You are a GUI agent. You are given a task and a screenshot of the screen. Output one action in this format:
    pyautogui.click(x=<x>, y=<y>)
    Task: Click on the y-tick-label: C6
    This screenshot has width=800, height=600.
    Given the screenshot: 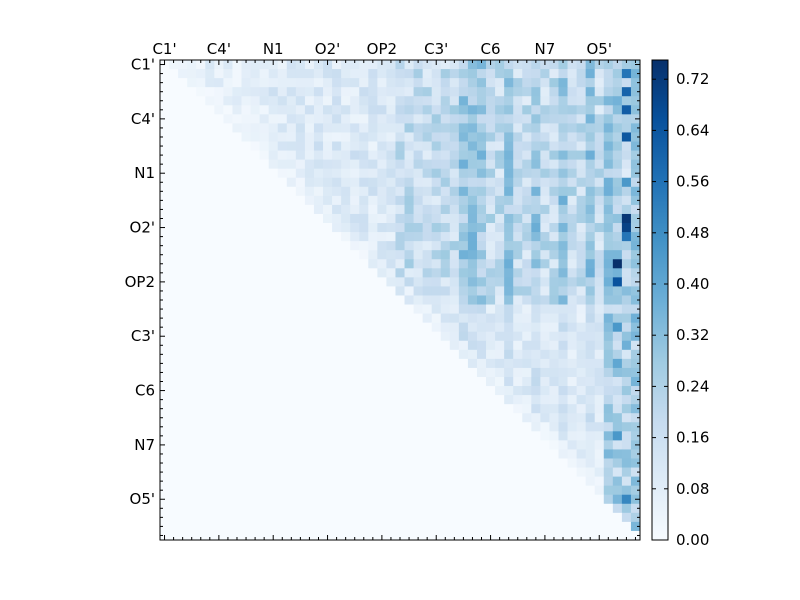 What is the action you would take?
    pyautogui.click(x=145, y=391)
    